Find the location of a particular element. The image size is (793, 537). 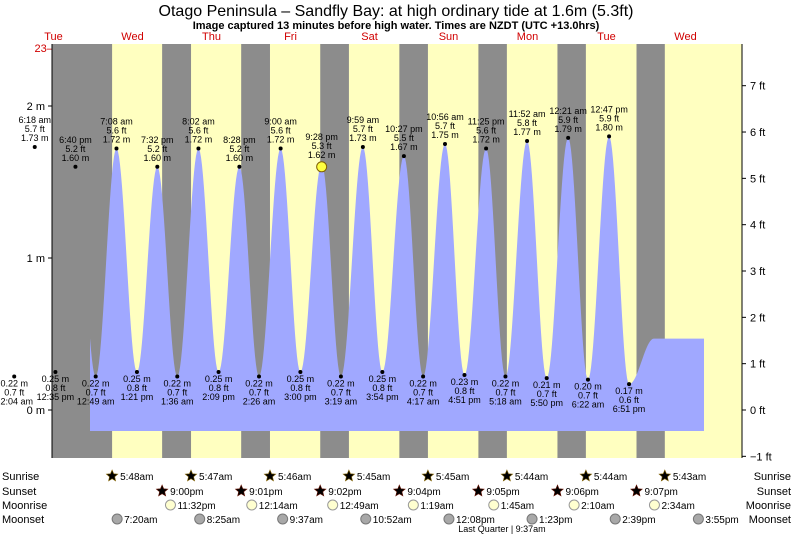

high-tide-m: 1.73 m is located at coordinates (363, 138).